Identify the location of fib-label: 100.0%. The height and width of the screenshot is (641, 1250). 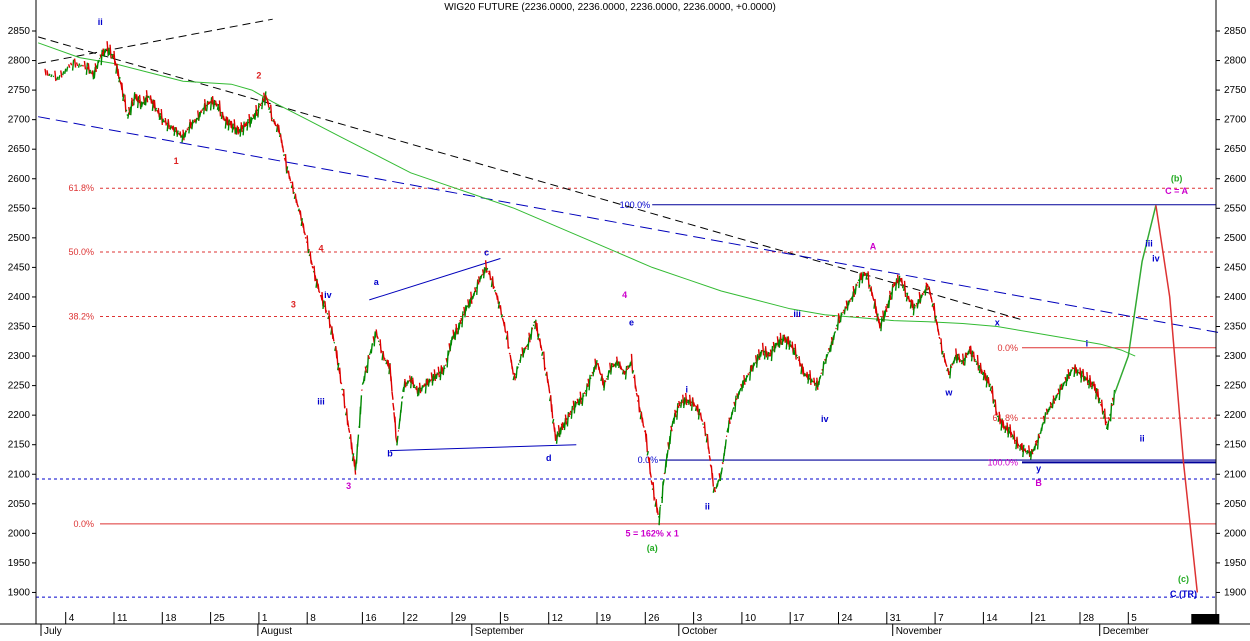
(635, 205).